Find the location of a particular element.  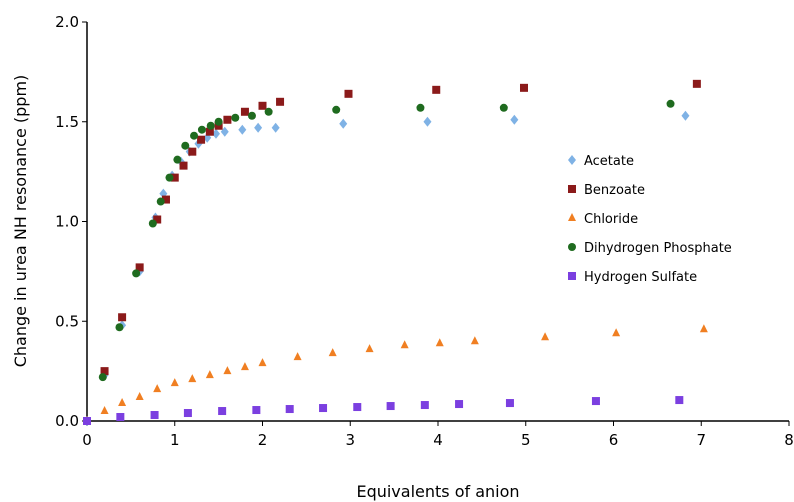

legend-label: Chloride is located at coordinates (611, 219).